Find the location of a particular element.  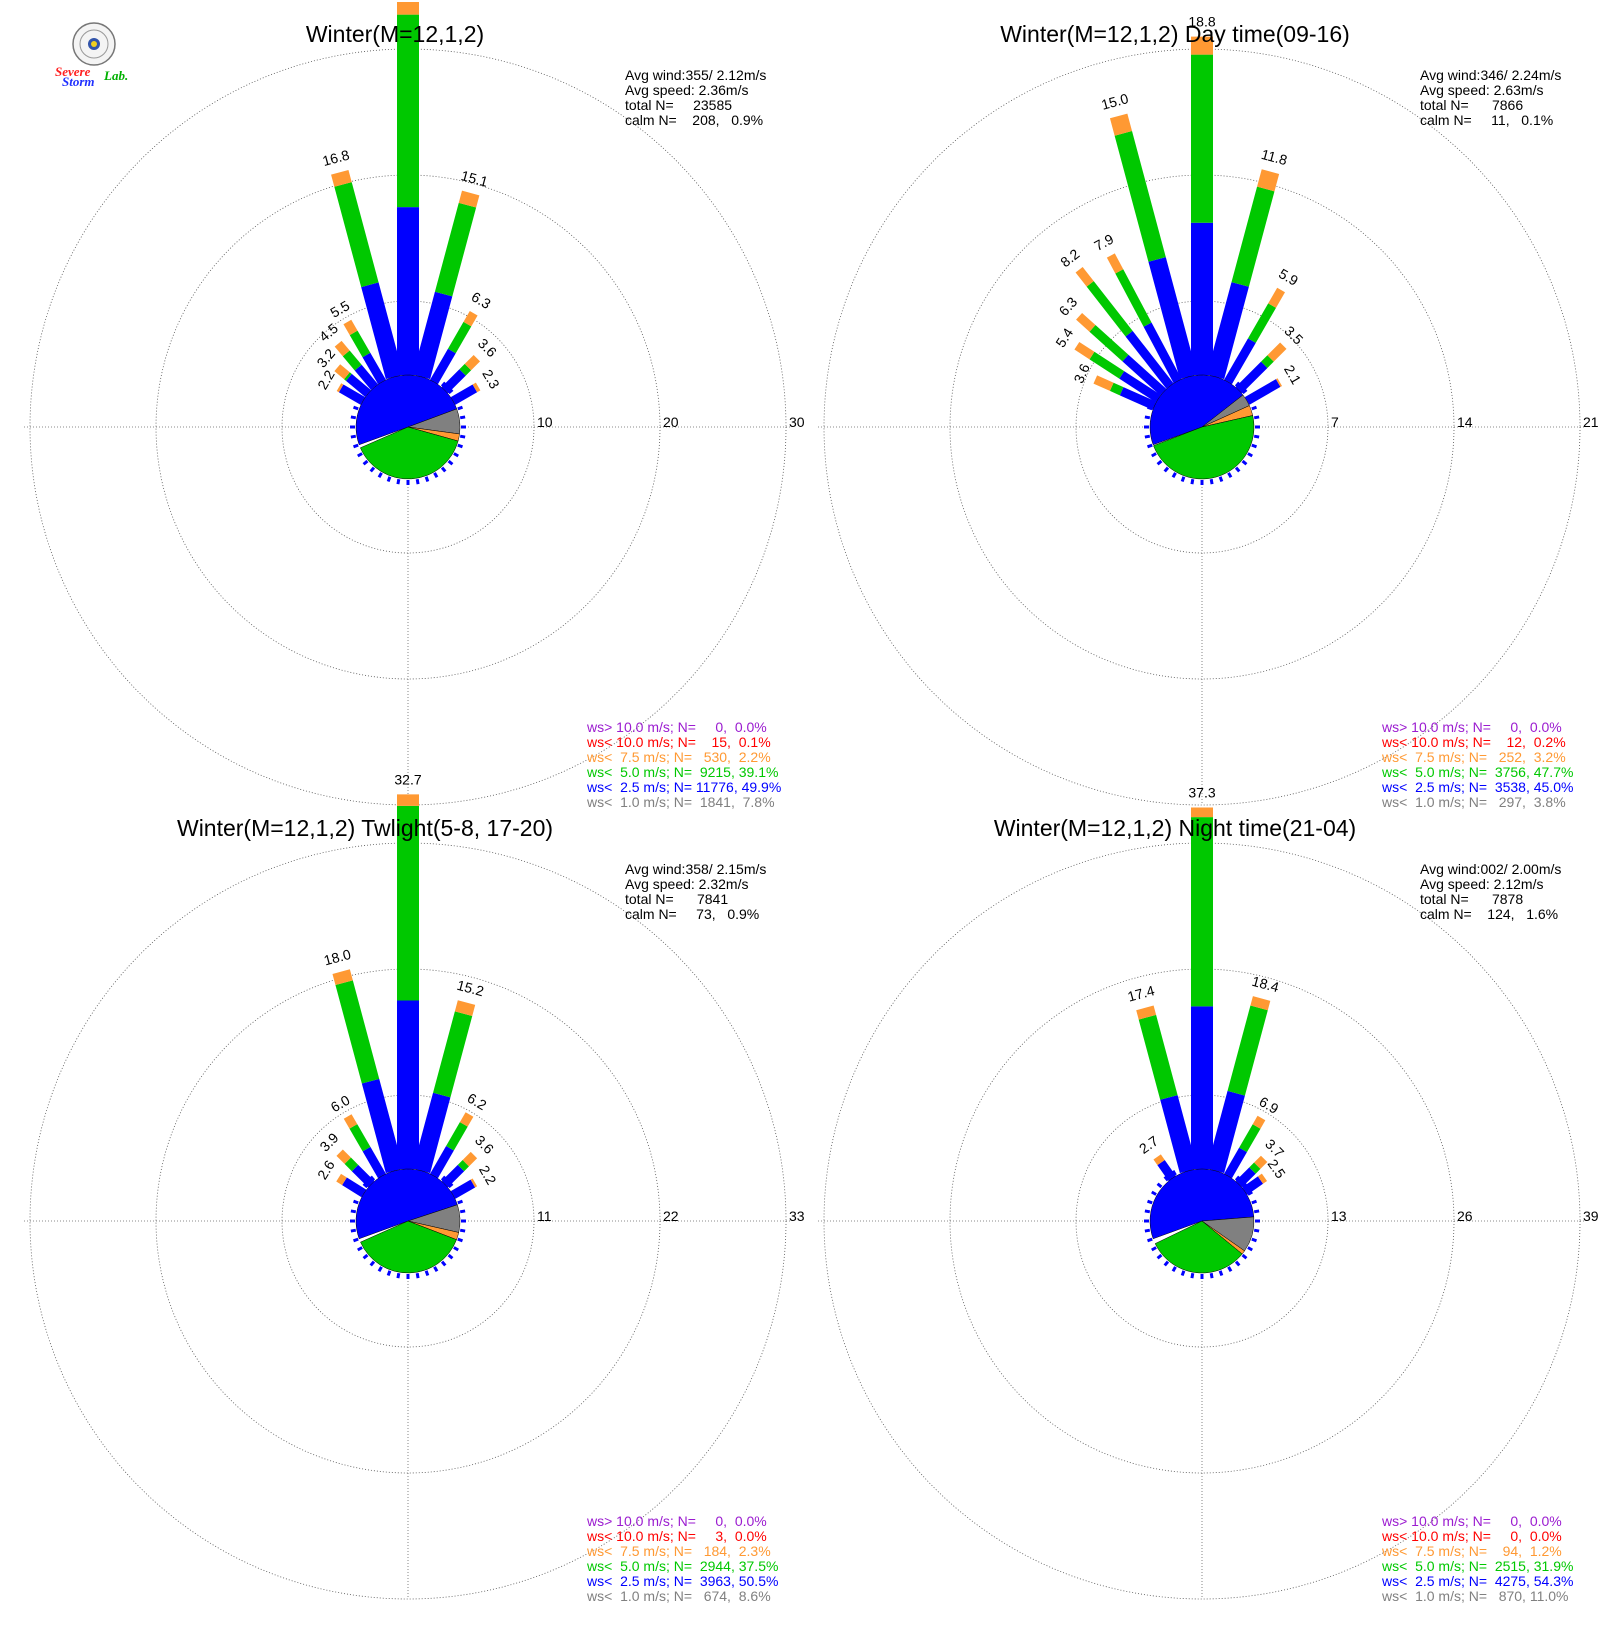

direction-bar-label: 18.4 is located at coordinates (1265, 984).